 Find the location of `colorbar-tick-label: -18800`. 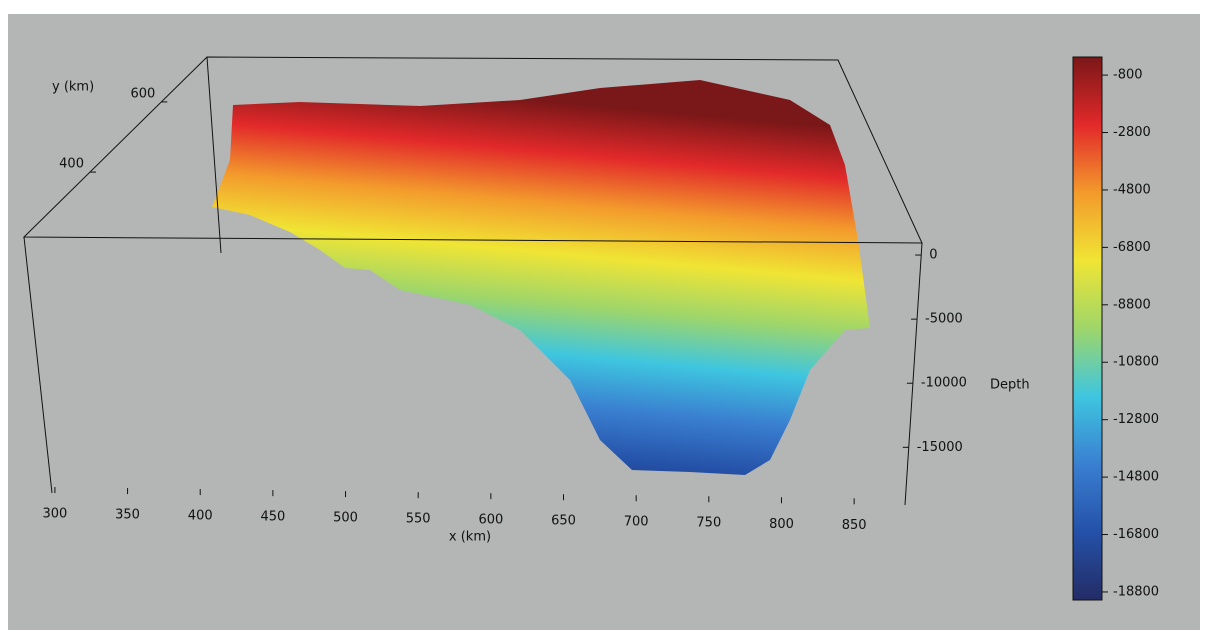

colorbar-tick-label: -18800 is located at coordinates (1136, 591).